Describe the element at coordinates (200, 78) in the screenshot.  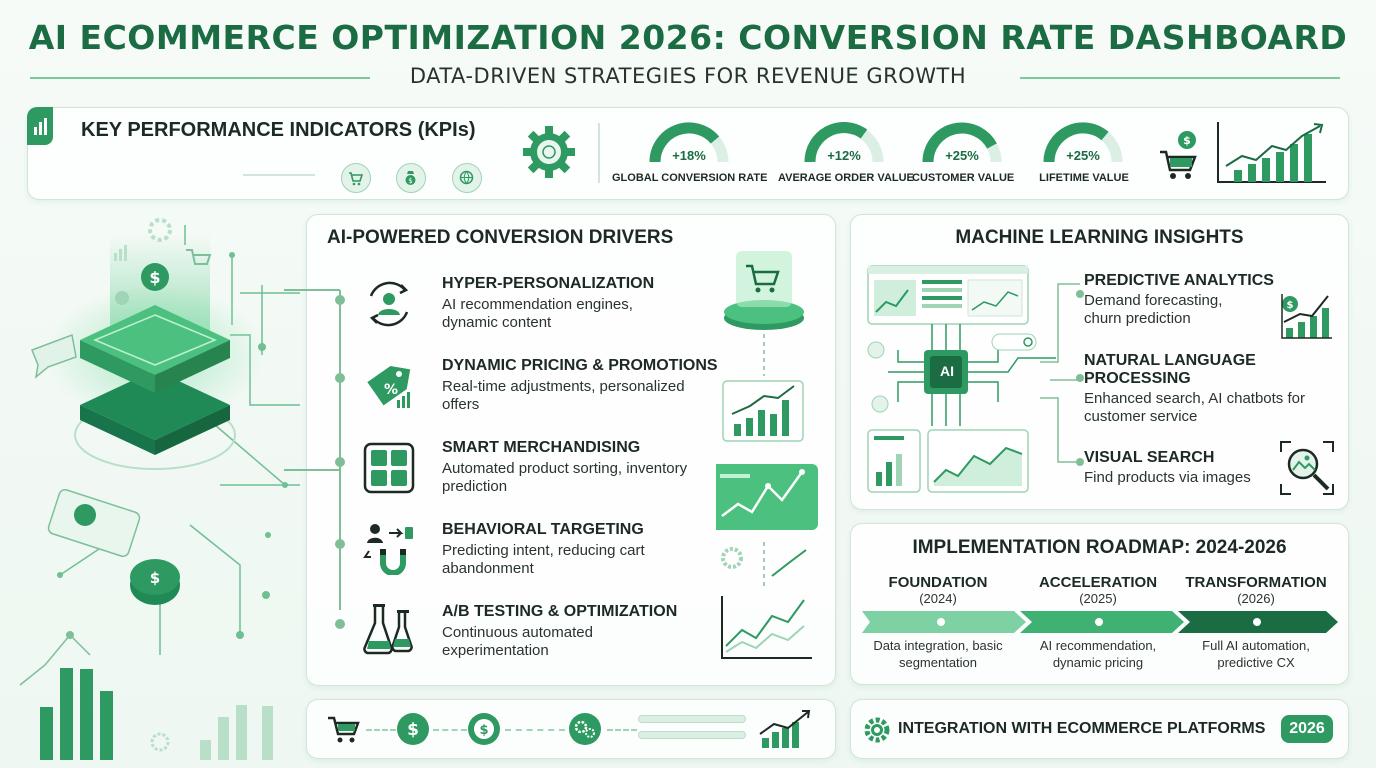
I see `subtitle-line-left` at that location.